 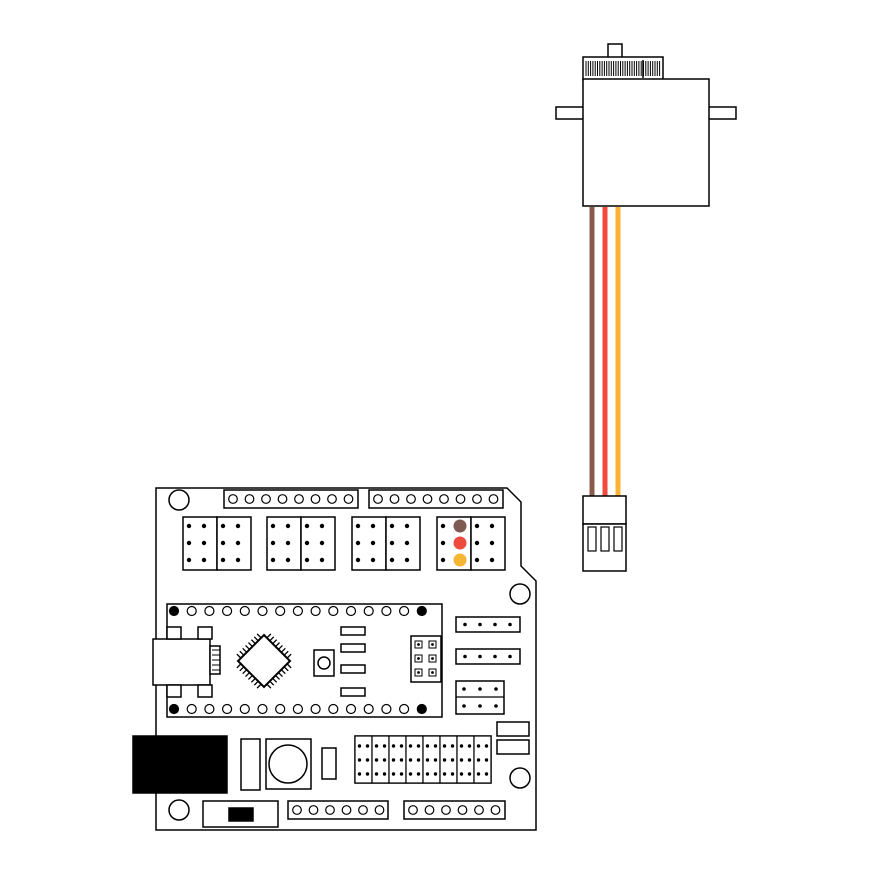 What do you see at coordinates (324, 663) in the screenshot?
I see `reset-button-cap` at bounding box center [324, 663].